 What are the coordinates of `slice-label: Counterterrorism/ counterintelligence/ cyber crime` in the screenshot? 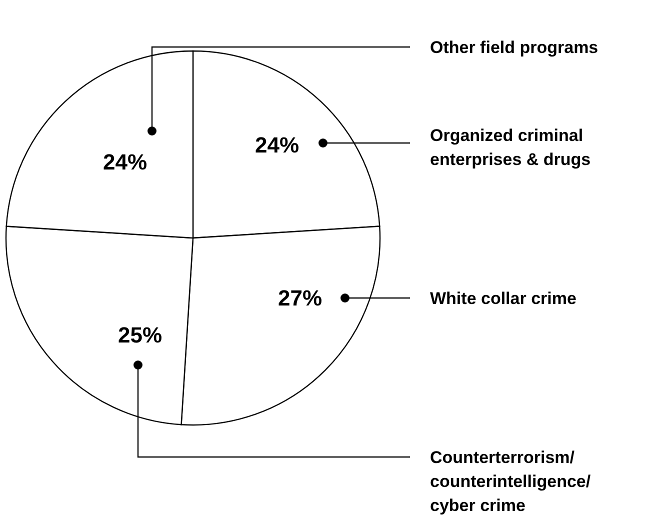 It's located at (510, 481).